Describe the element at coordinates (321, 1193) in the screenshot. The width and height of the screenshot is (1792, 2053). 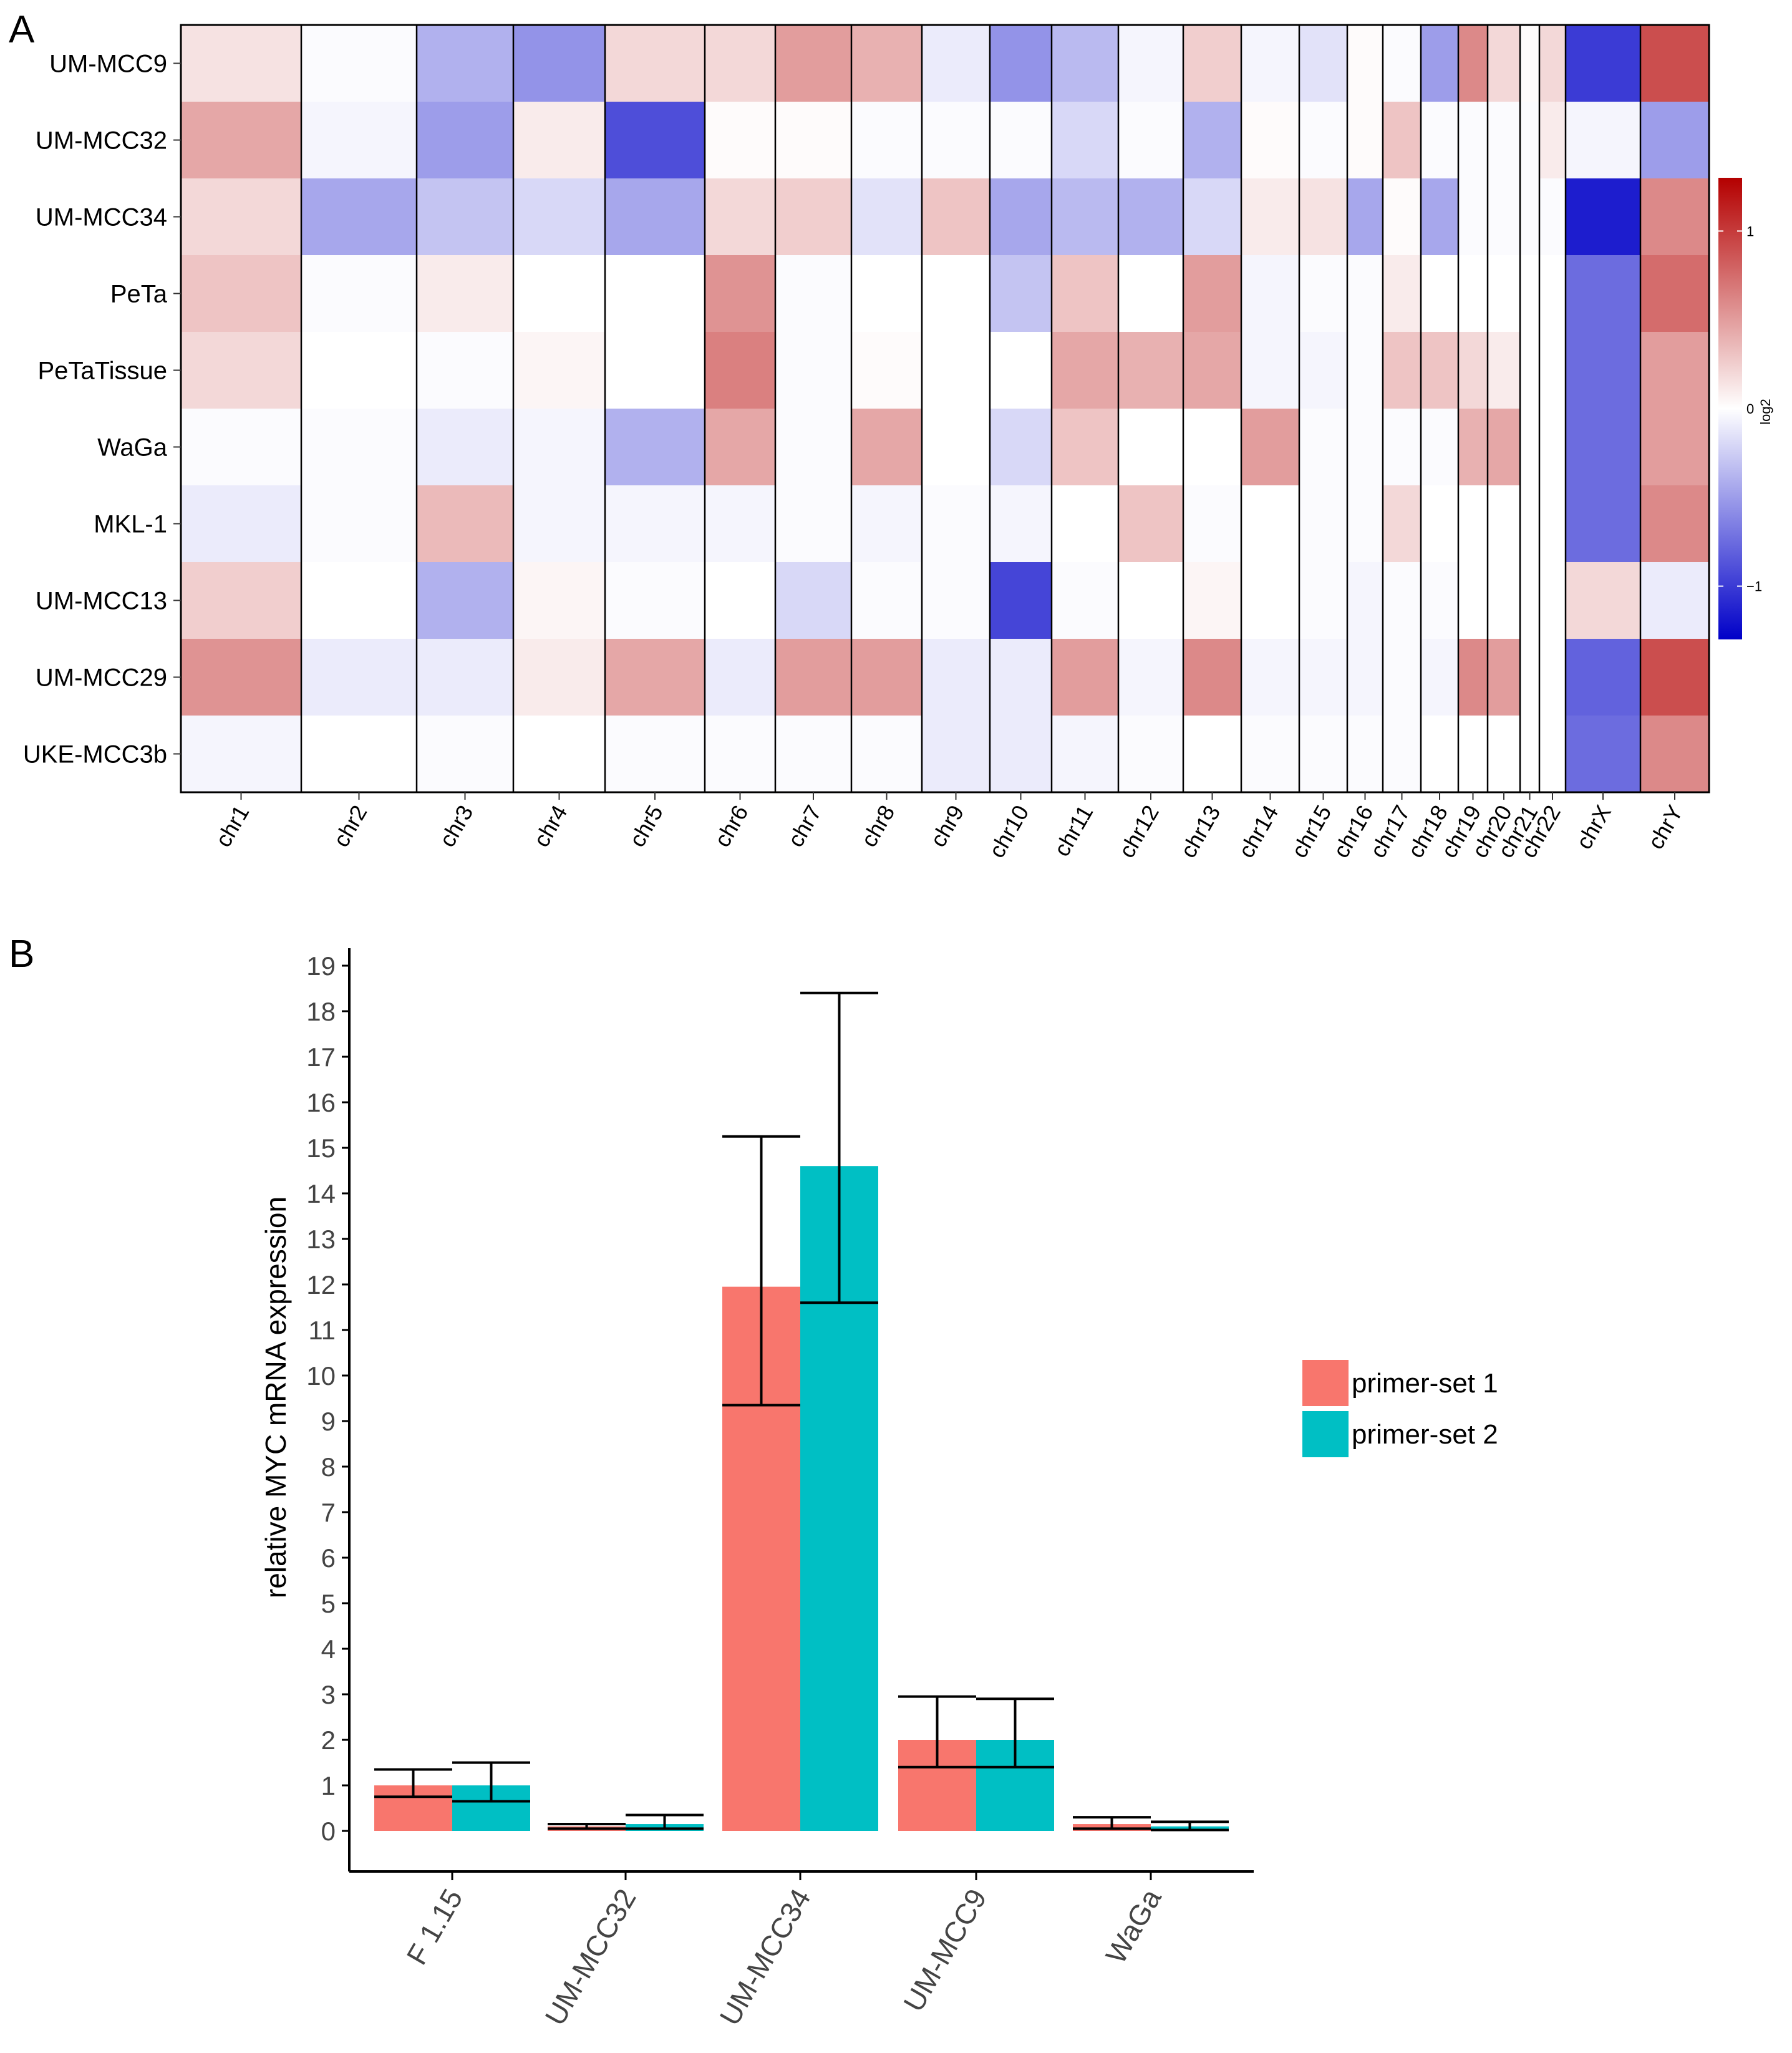
I see `y-tick-label: 14` at that location.